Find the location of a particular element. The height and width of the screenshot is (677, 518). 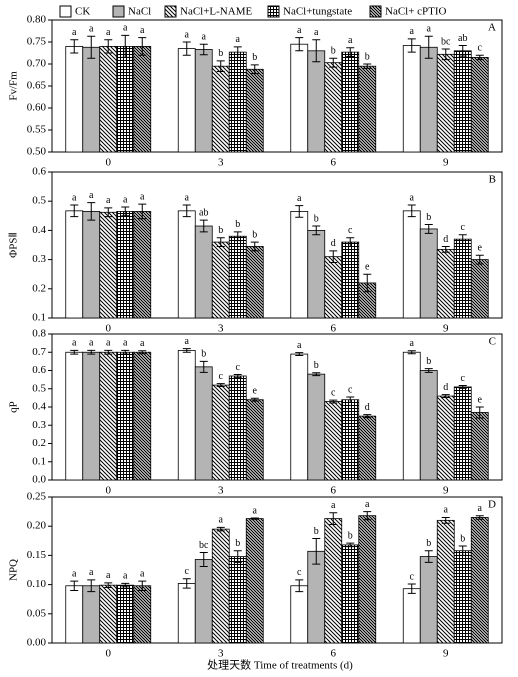

x-axis-title: 处理天数 Time of treatments (d) is located at coordinates (280, 665).